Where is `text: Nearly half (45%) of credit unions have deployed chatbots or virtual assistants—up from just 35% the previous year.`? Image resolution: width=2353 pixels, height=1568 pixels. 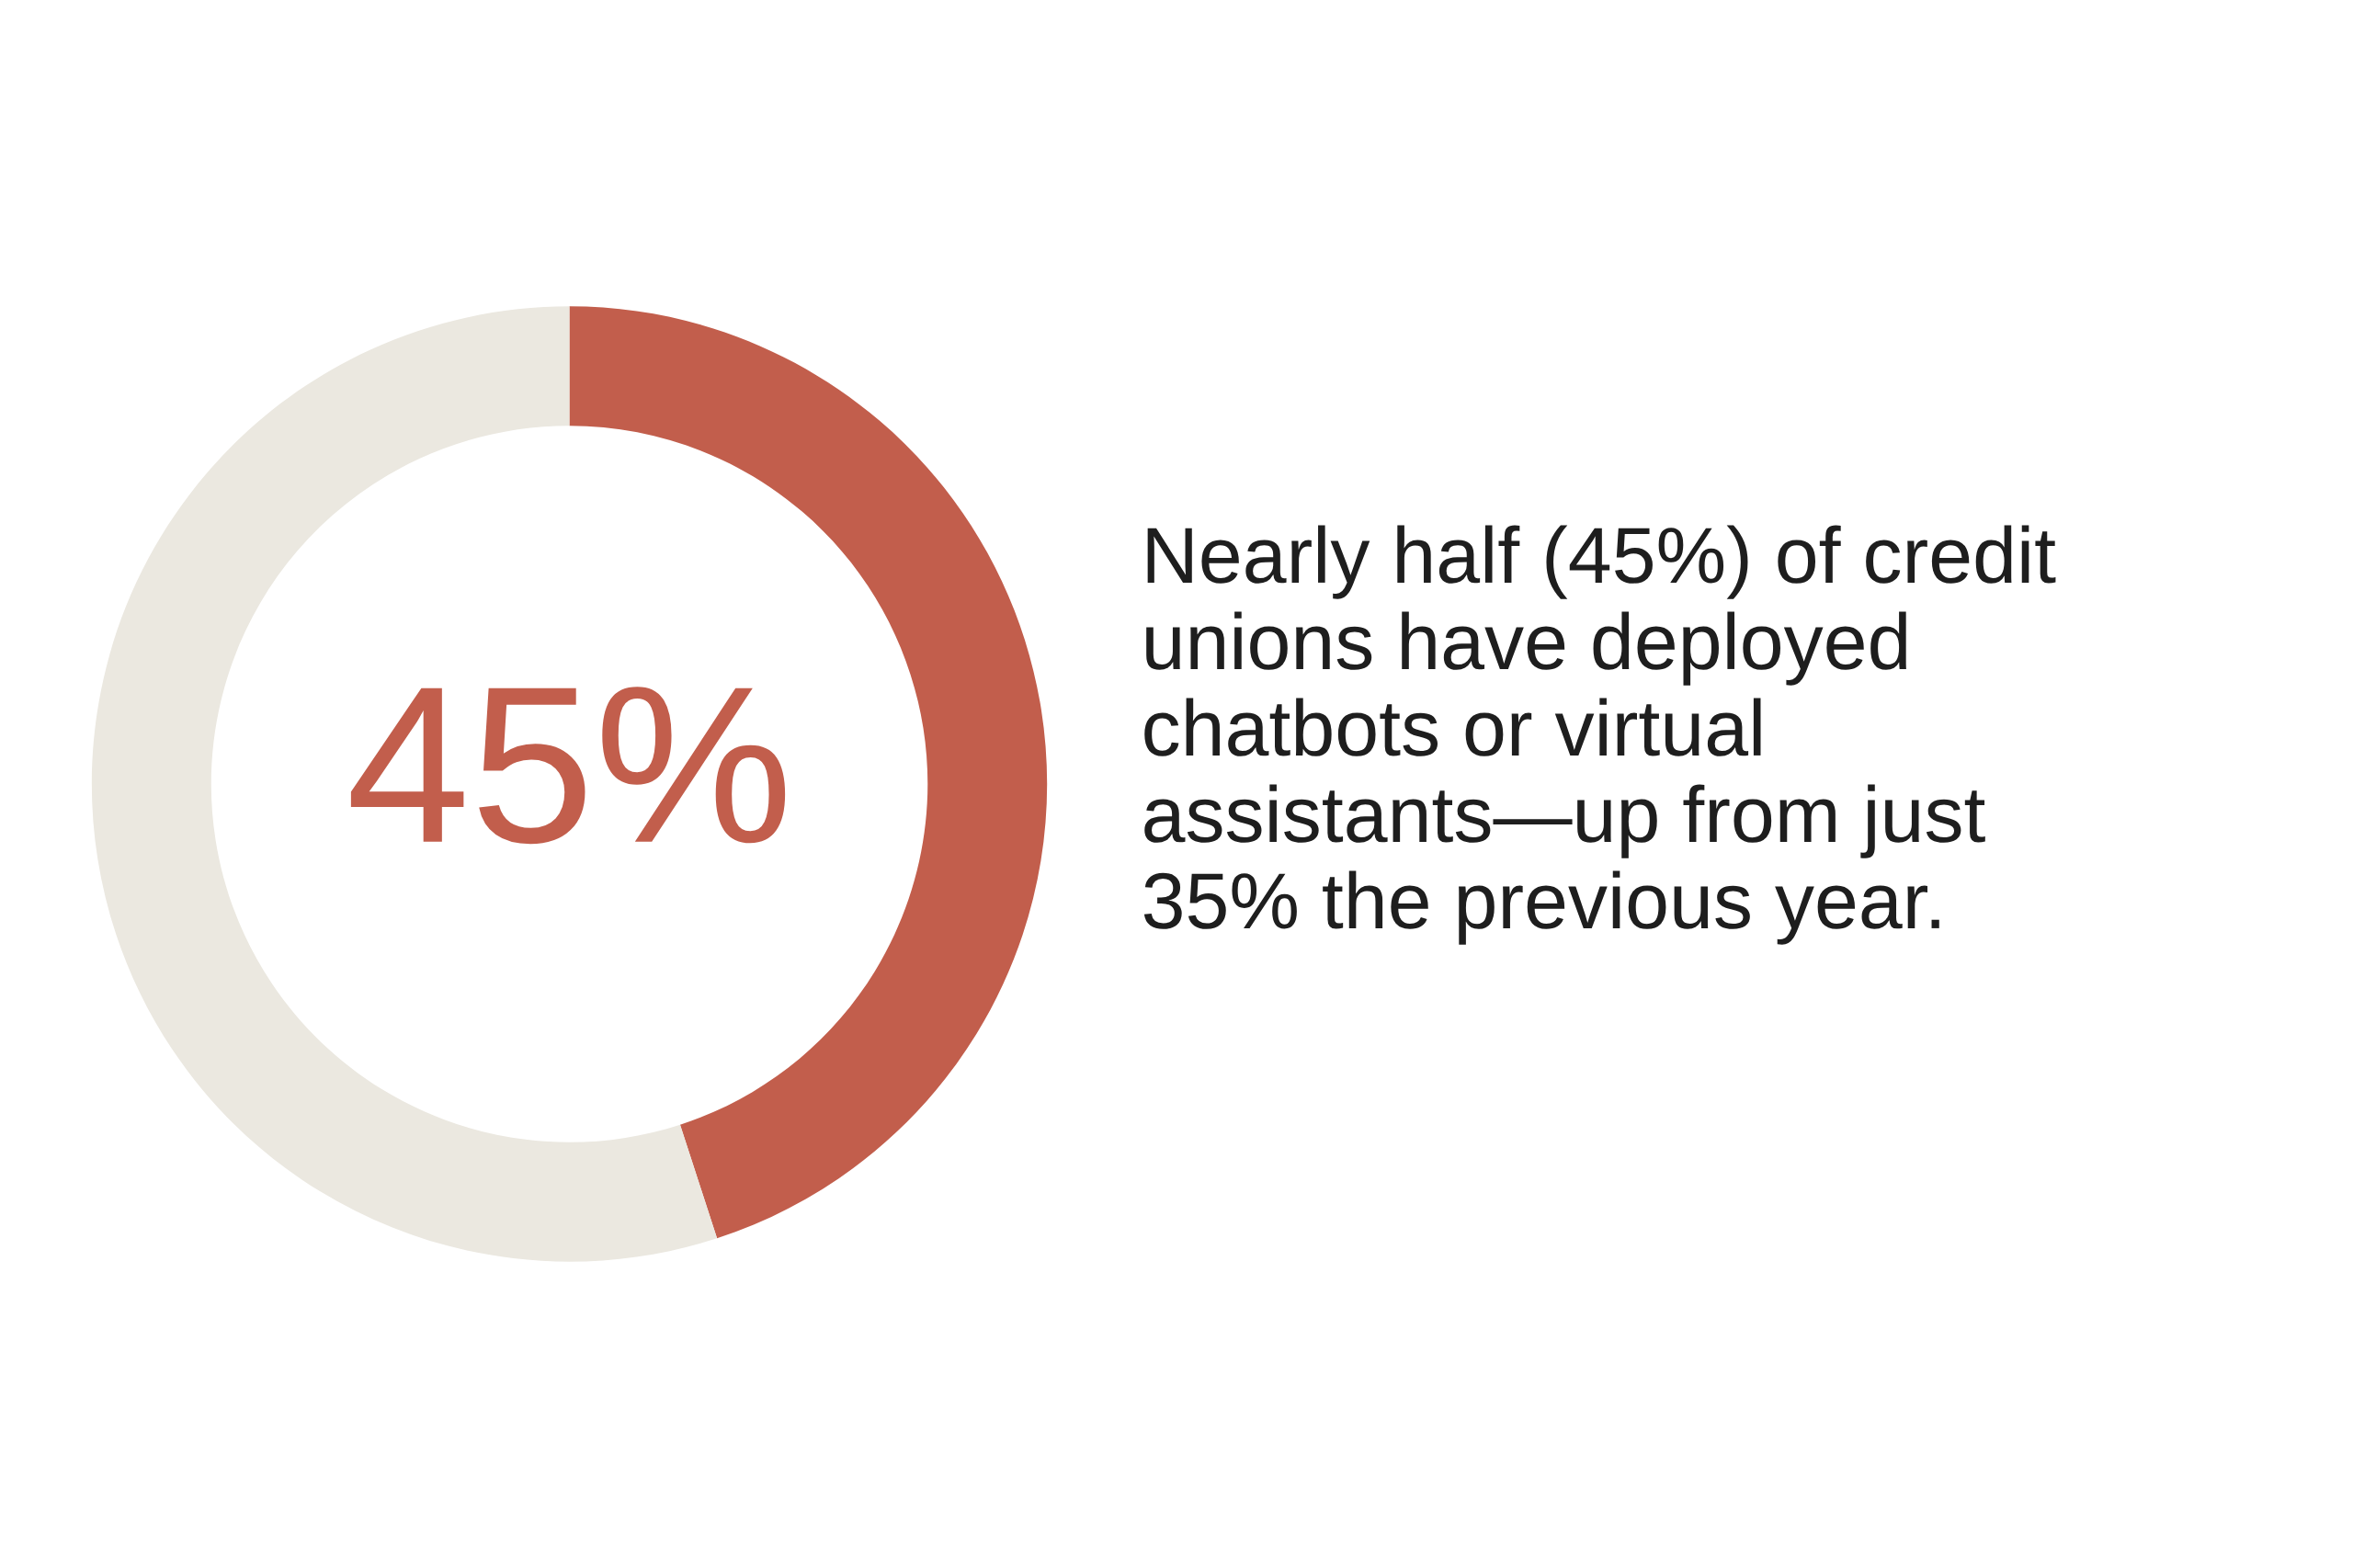
text: Nearly half (45%) of credit unions have deployed chatbots or virtual assistants—up from just 35% the previous year. is located at coordinates (1599, 735).